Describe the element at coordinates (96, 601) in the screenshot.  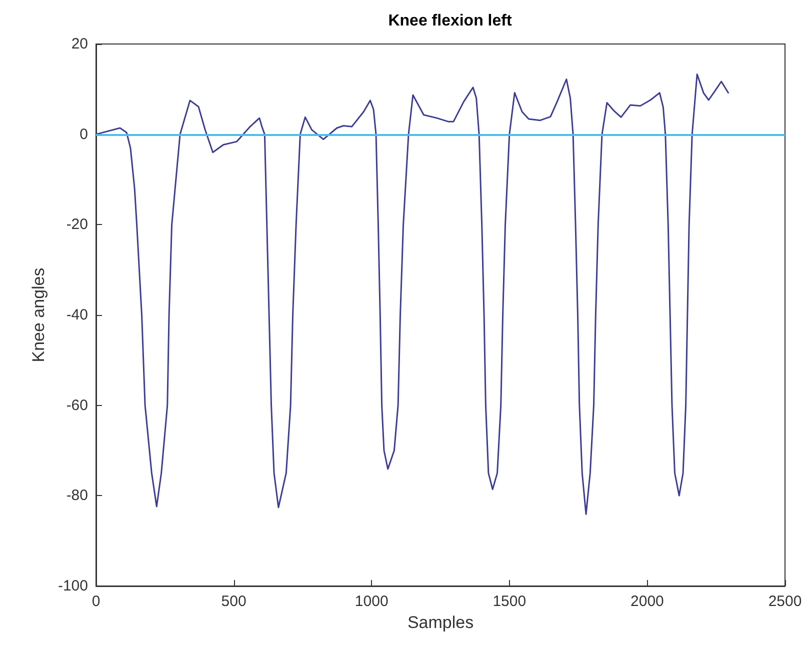
I see `x-tick-label: 0` at that location.